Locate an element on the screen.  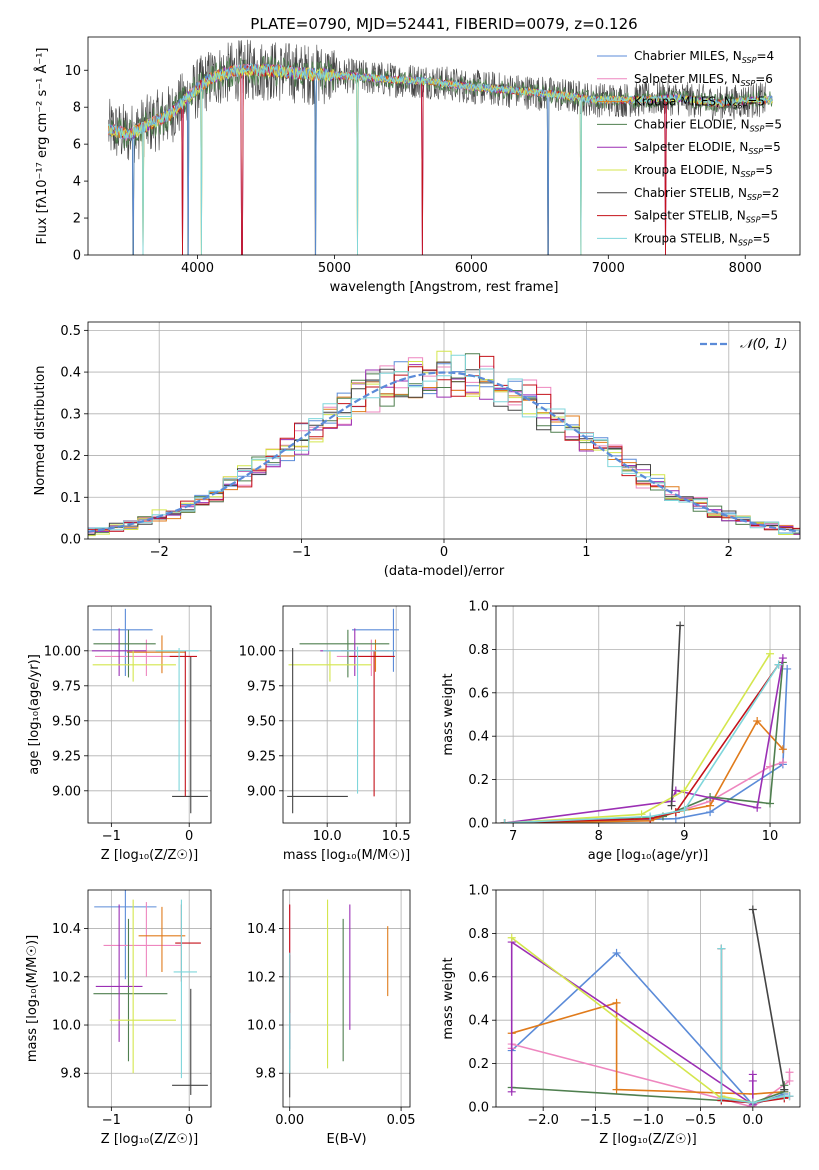
y-tick-label: 0.3 is located at coordinates (70, 414).